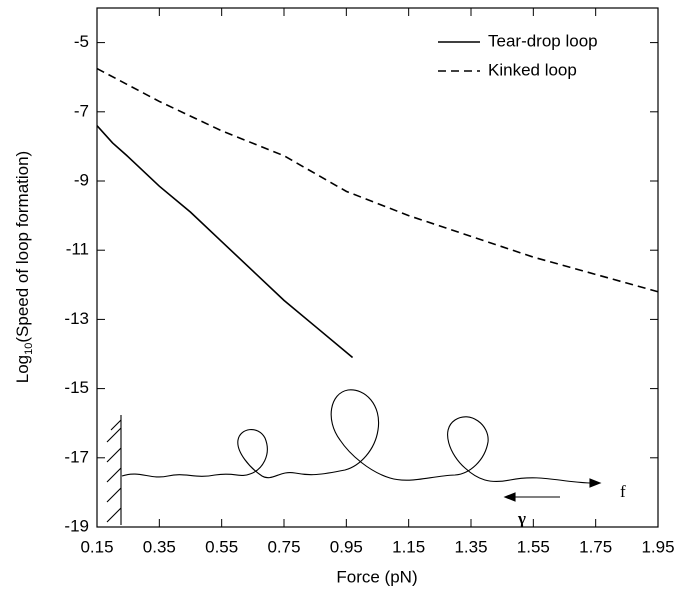 This screenshot has width=674, height=593. I want to click on y-label-subscript: 10, so click(29, 349).